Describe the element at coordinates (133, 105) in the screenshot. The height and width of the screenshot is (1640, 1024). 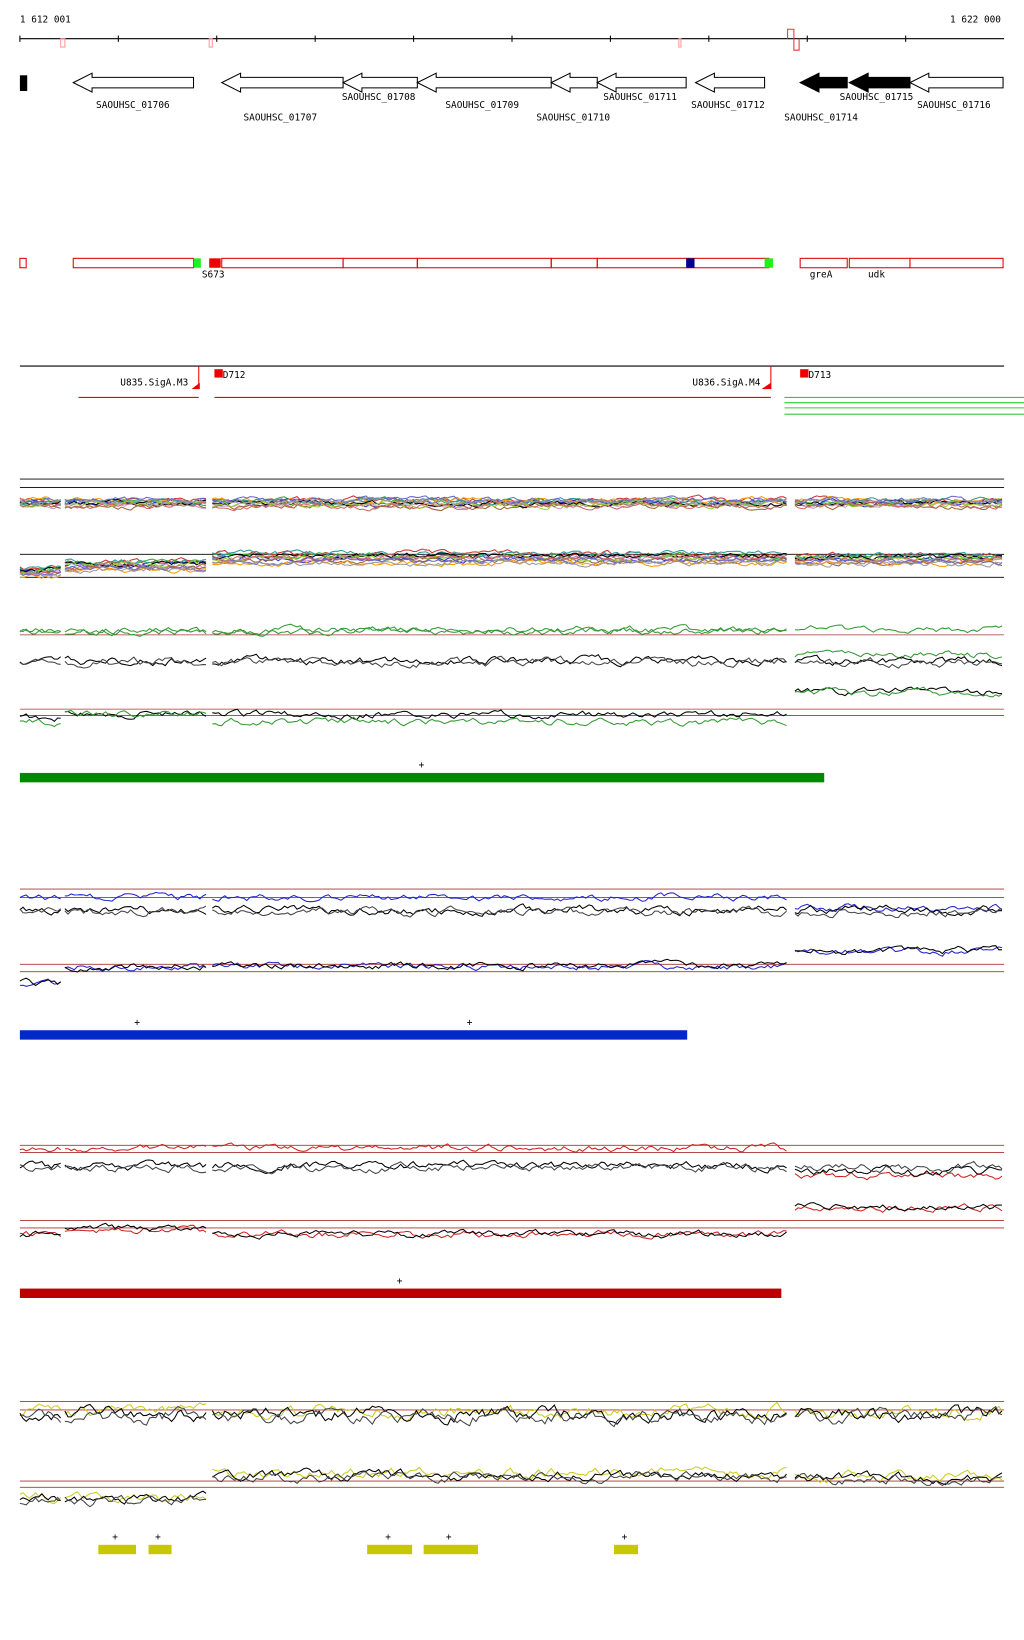
I see `gene-label: SAOUHSC_01706` at that location.